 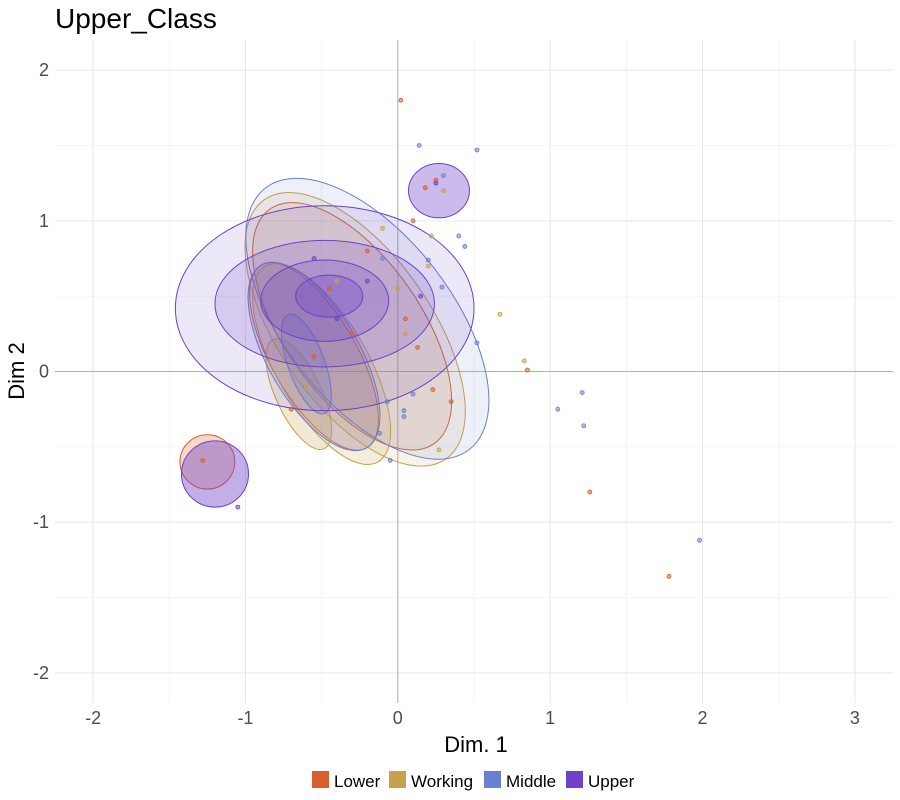 I want to click on y-tick-label: -1, so click(x=41, y=522).